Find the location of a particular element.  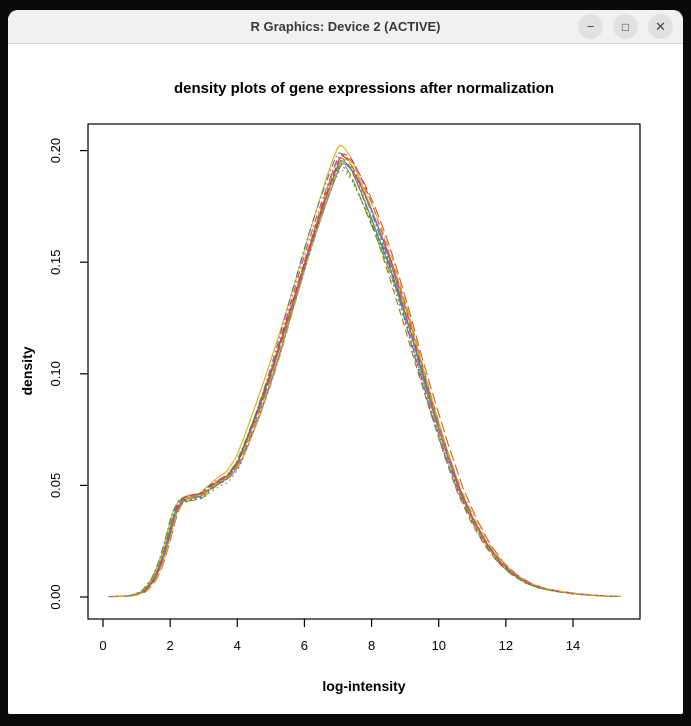

x-axis-label: log-intensity is located at coordinates (363, 686).